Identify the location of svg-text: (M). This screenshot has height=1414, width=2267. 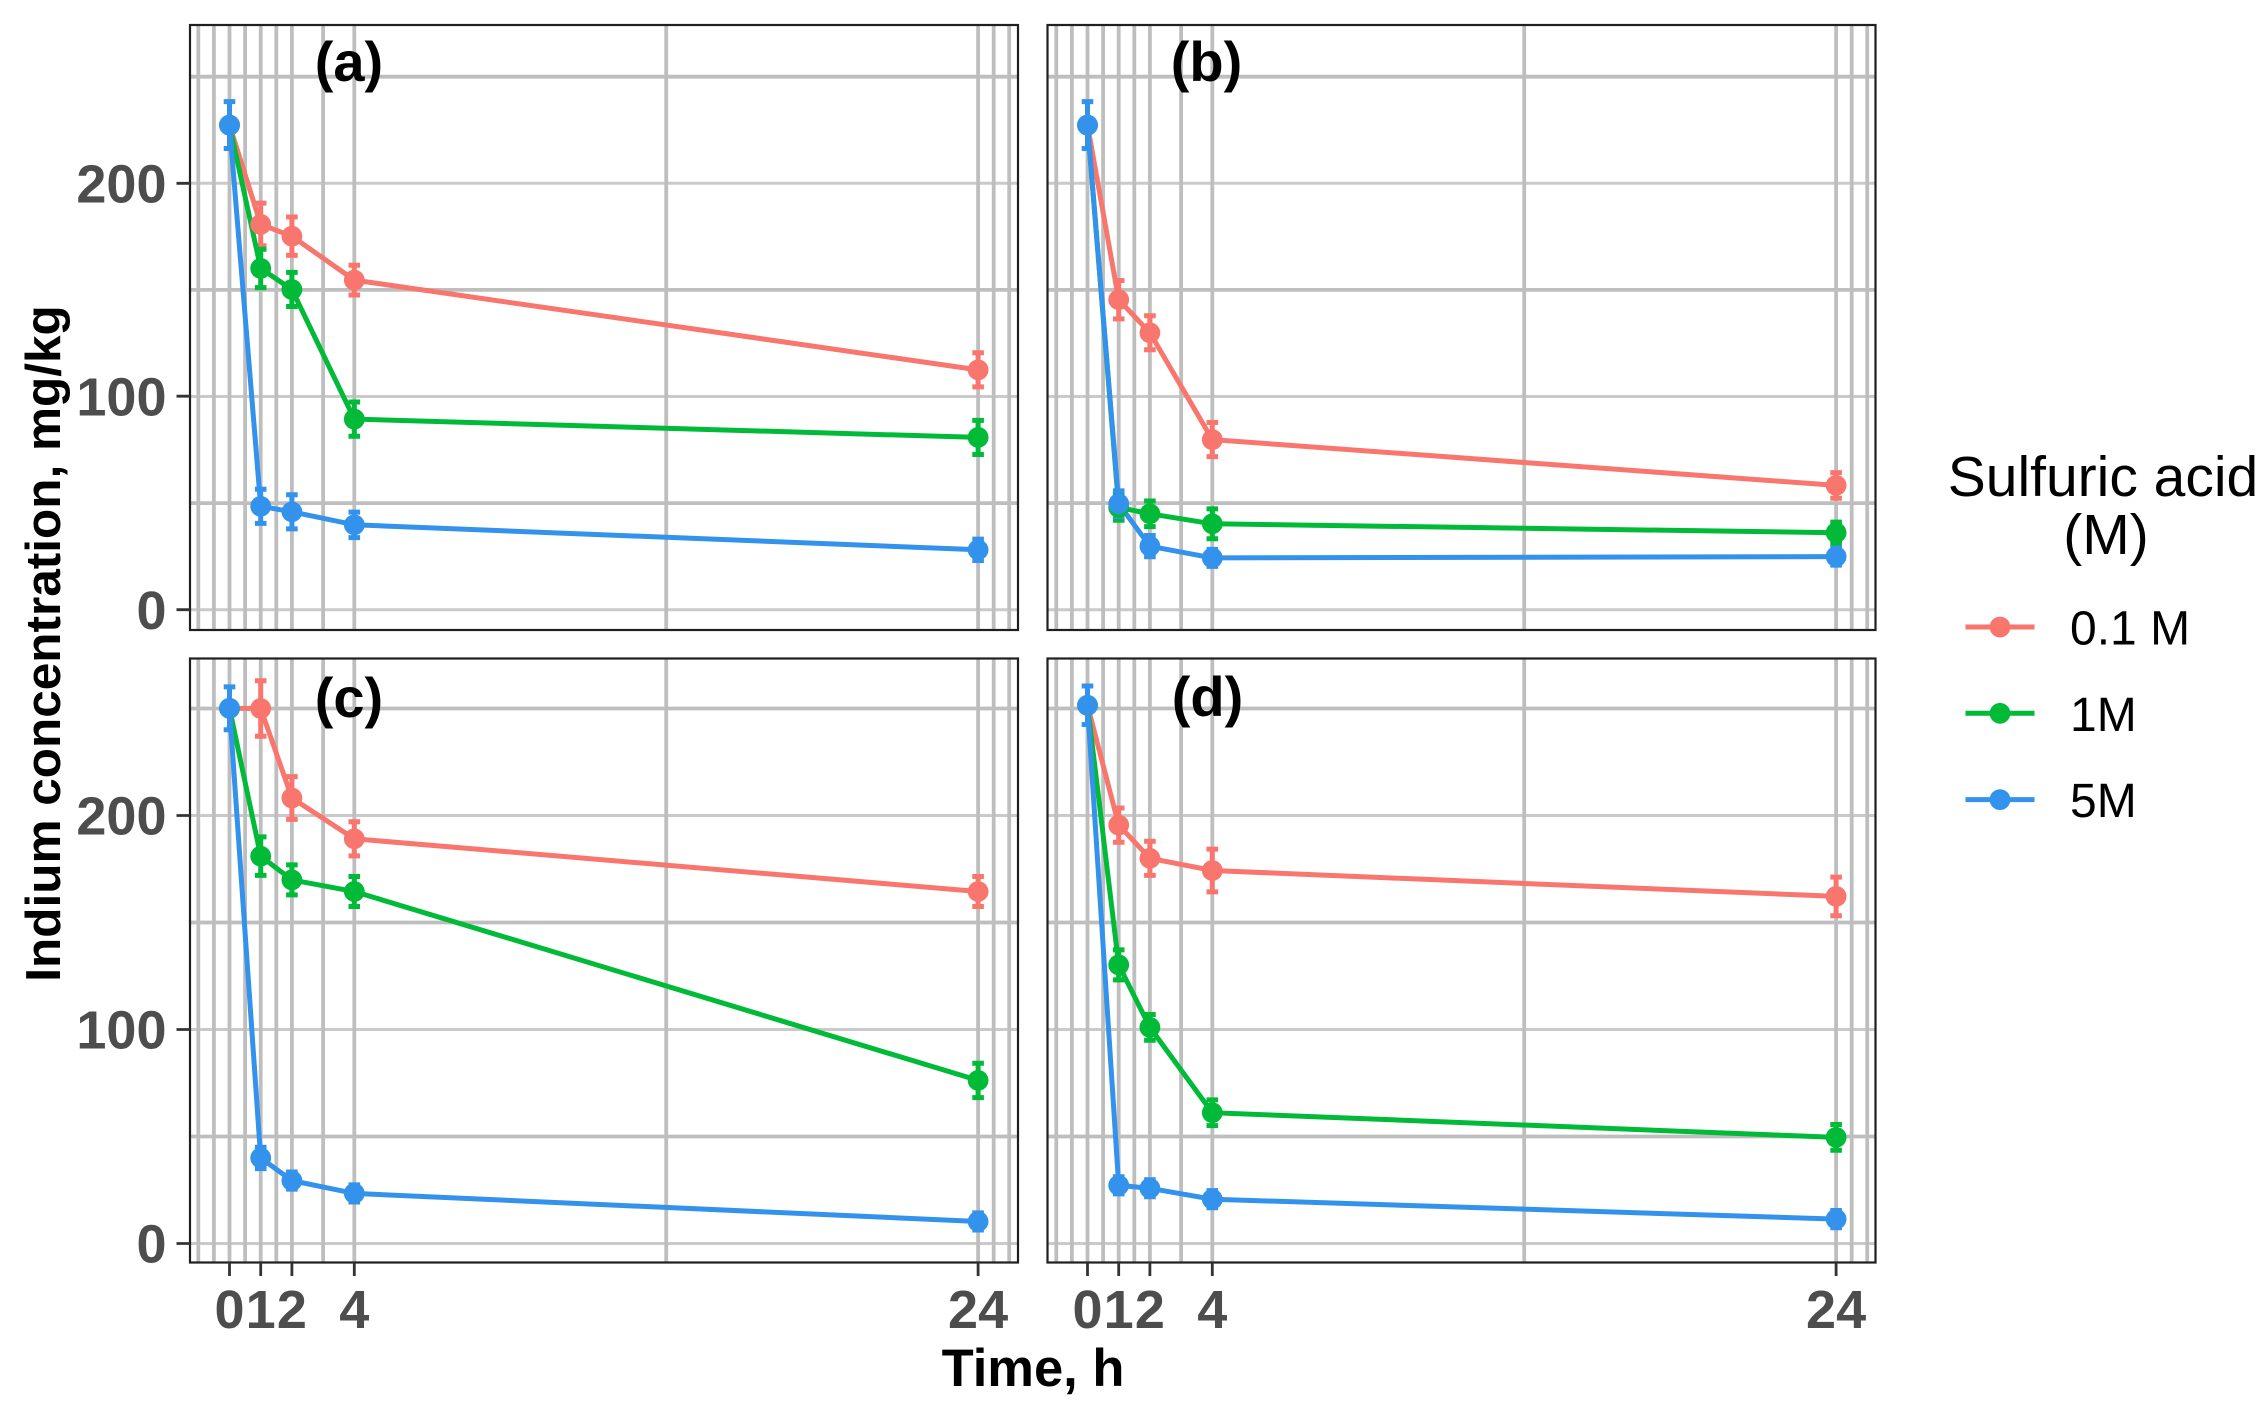
(2105, 535).